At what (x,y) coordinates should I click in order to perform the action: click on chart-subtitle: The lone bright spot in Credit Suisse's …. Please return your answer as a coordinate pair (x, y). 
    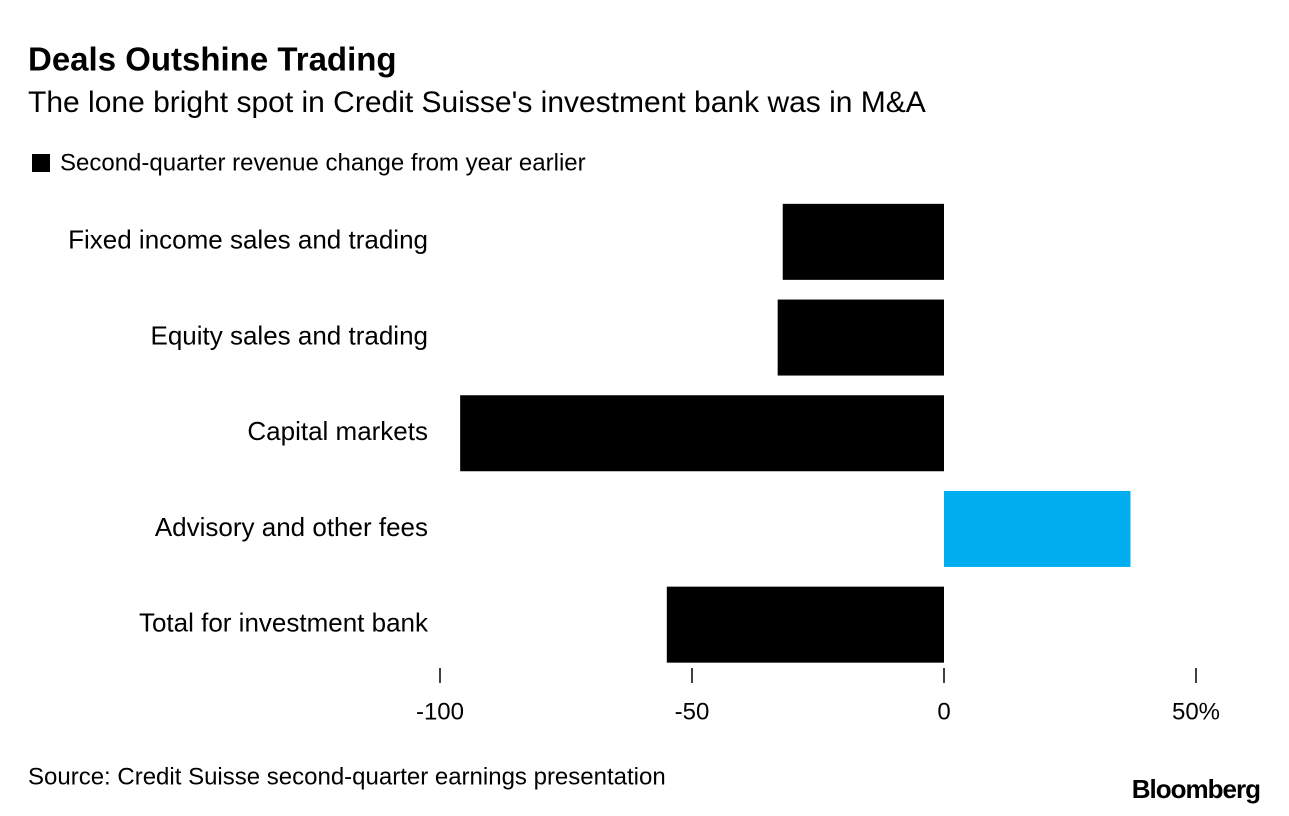
    Looking at the image, I should click on (477, 102).